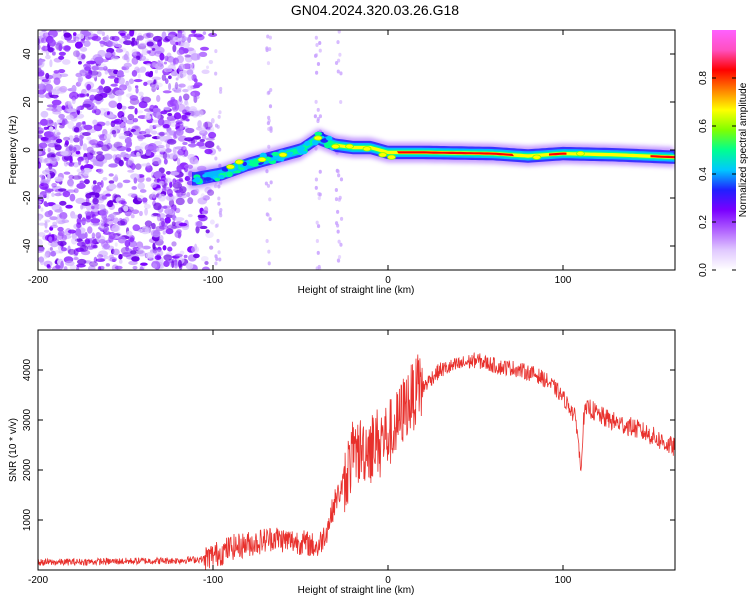  What do you see at coordinates (27, 519) in the screenshot?
I see `snr-y-tick-label: 1000` at bounding box center [27, 519].